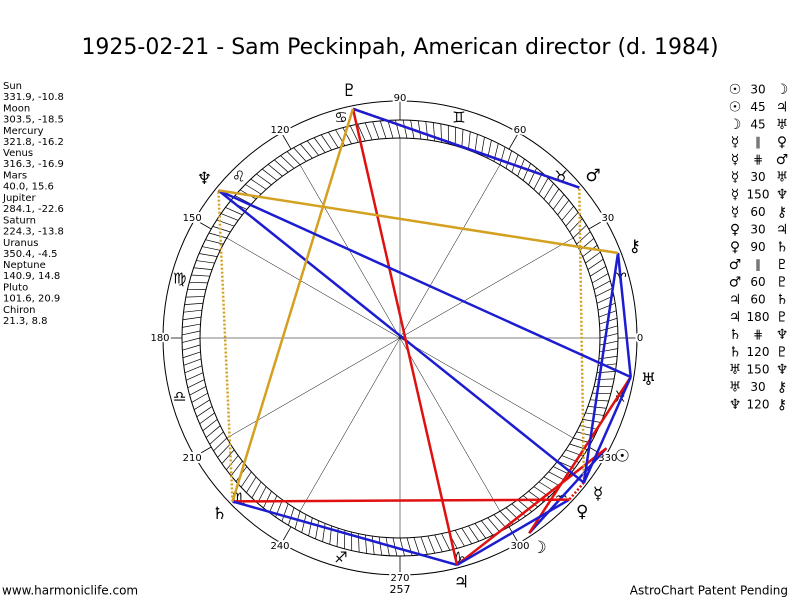  What do you see at coordinates (238, 176) in the screenshot?
I see `zodiac-sign: ♌` at bounding box center [238, 176].